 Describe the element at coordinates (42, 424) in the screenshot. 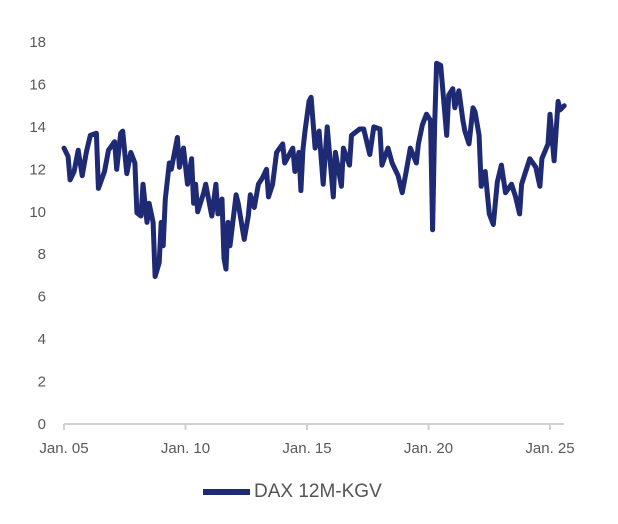

I see `y-tick-label: 0` at that location.